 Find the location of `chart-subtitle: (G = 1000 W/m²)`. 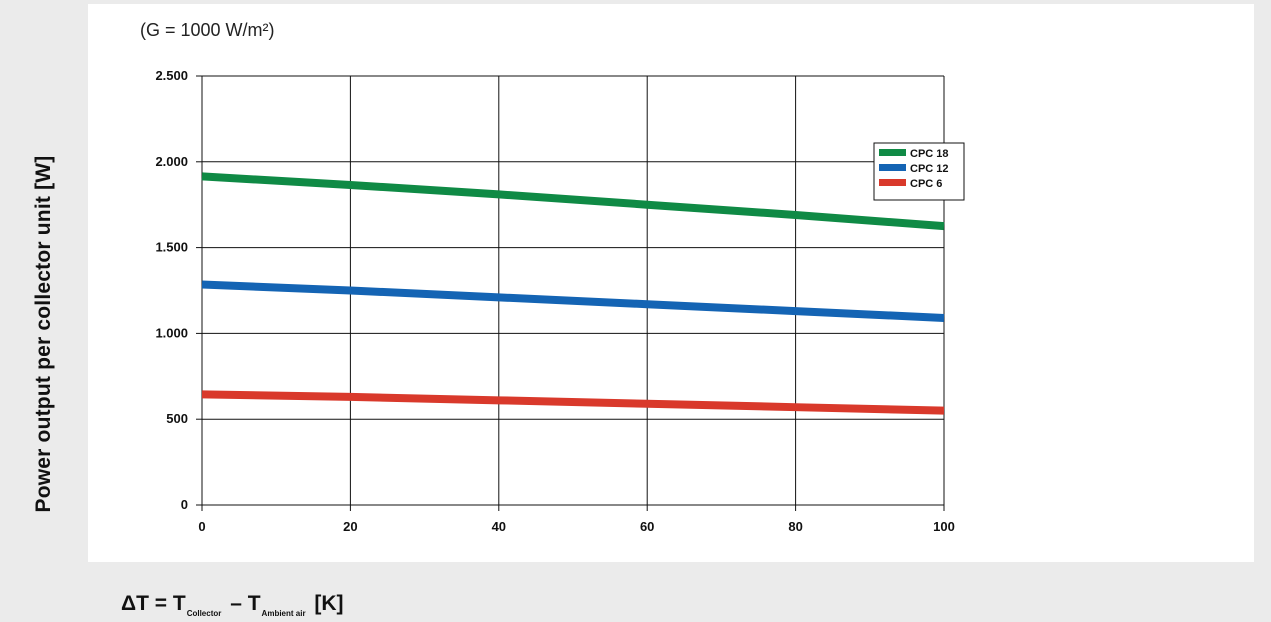

chart-subtitle: (G = 1000 W/m²) is located at coordinates (207, 30).